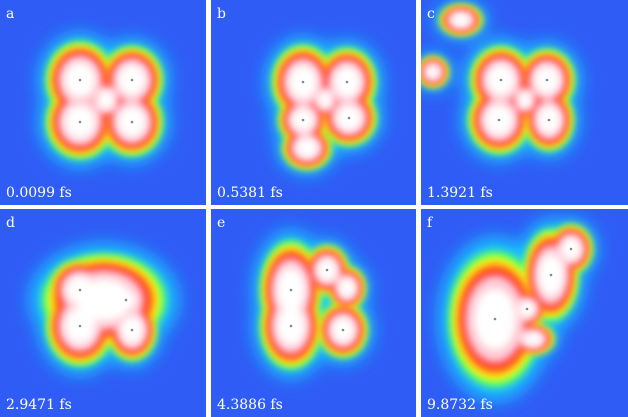  I want to click on time-label: 2.9471 fs, so click(39, 405).